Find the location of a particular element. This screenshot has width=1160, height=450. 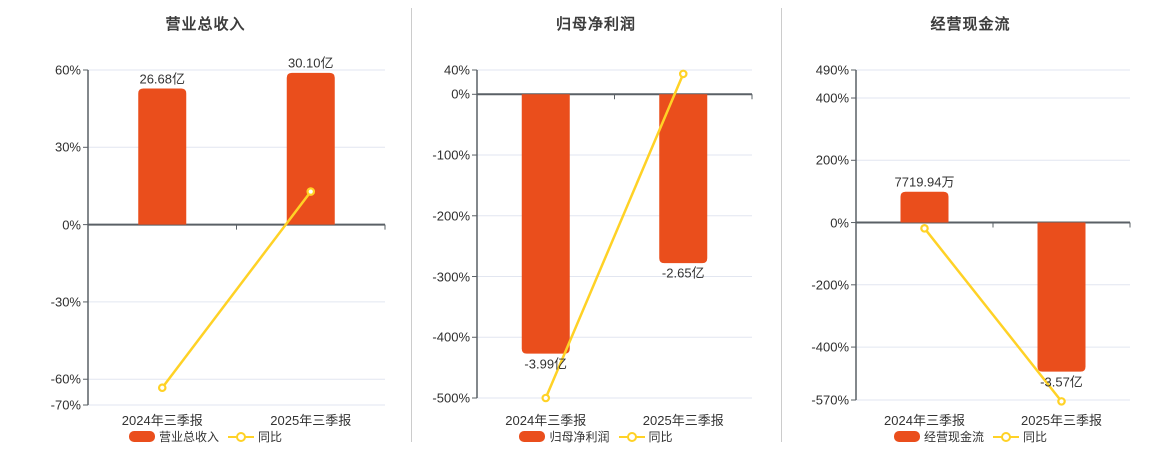

bar-value-label: -3.57亿 is located at coordinates (1061, 382).